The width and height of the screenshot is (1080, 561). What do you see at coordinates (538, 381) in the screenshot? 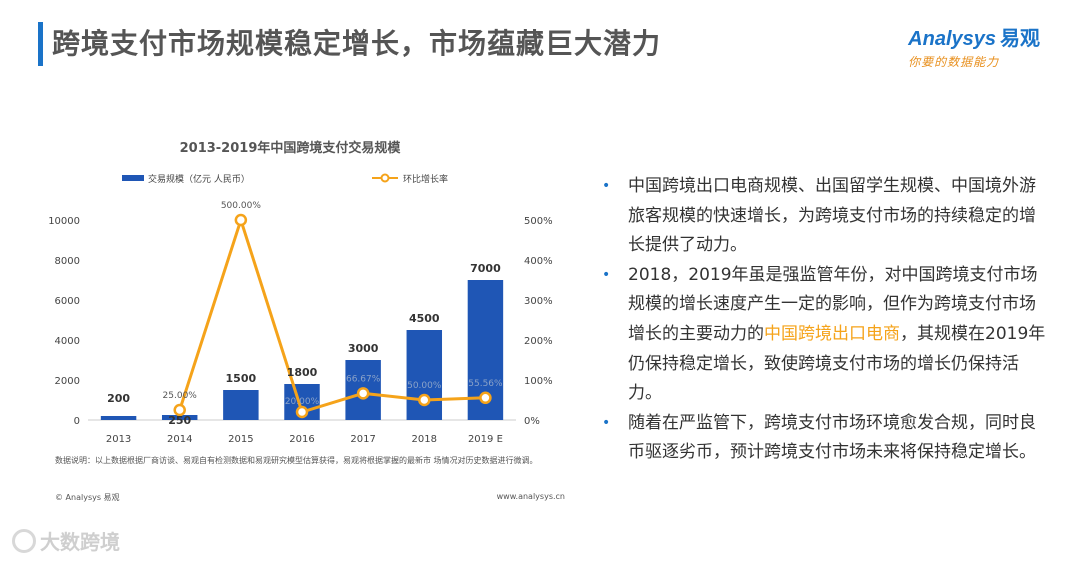
I see `y-right-tick-label: 100%` at bounding box center [538, 381].